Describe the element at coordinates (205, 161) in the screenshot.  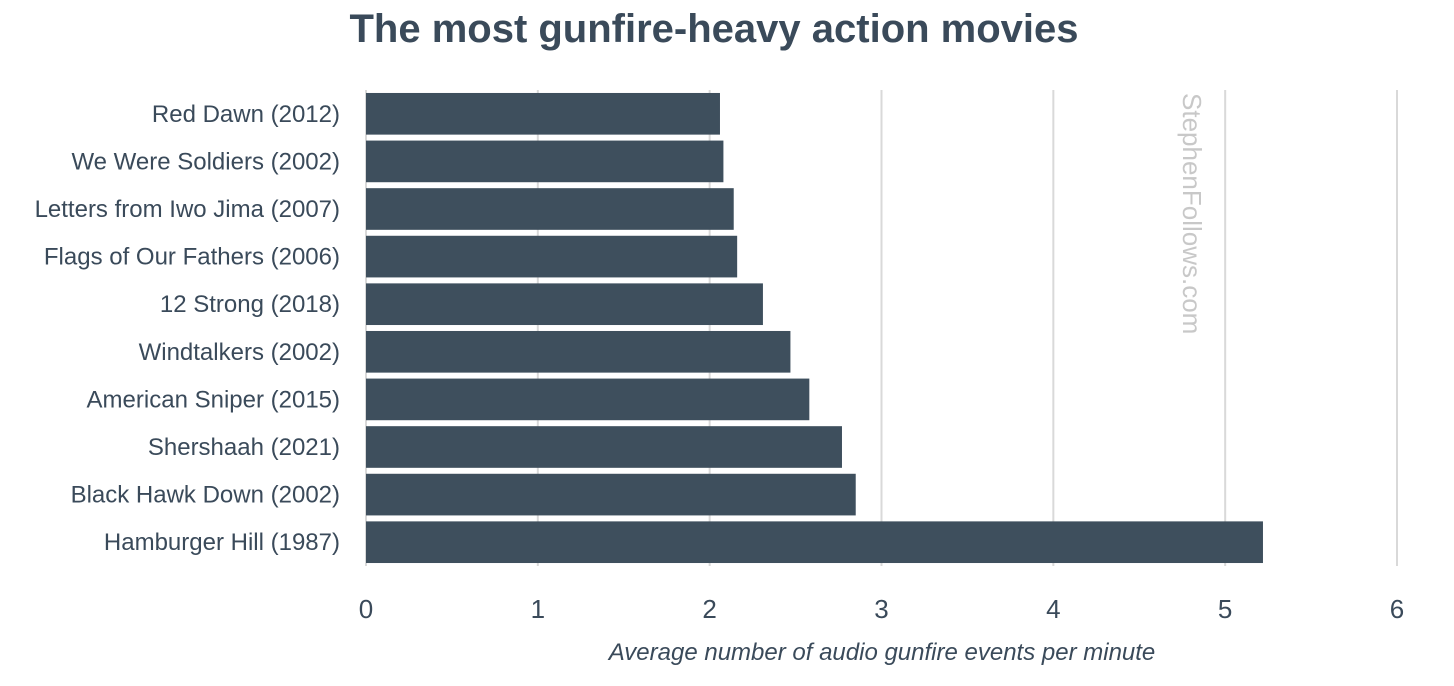
I see `category-label-1: We Were Soldiers (2002)` at that location.